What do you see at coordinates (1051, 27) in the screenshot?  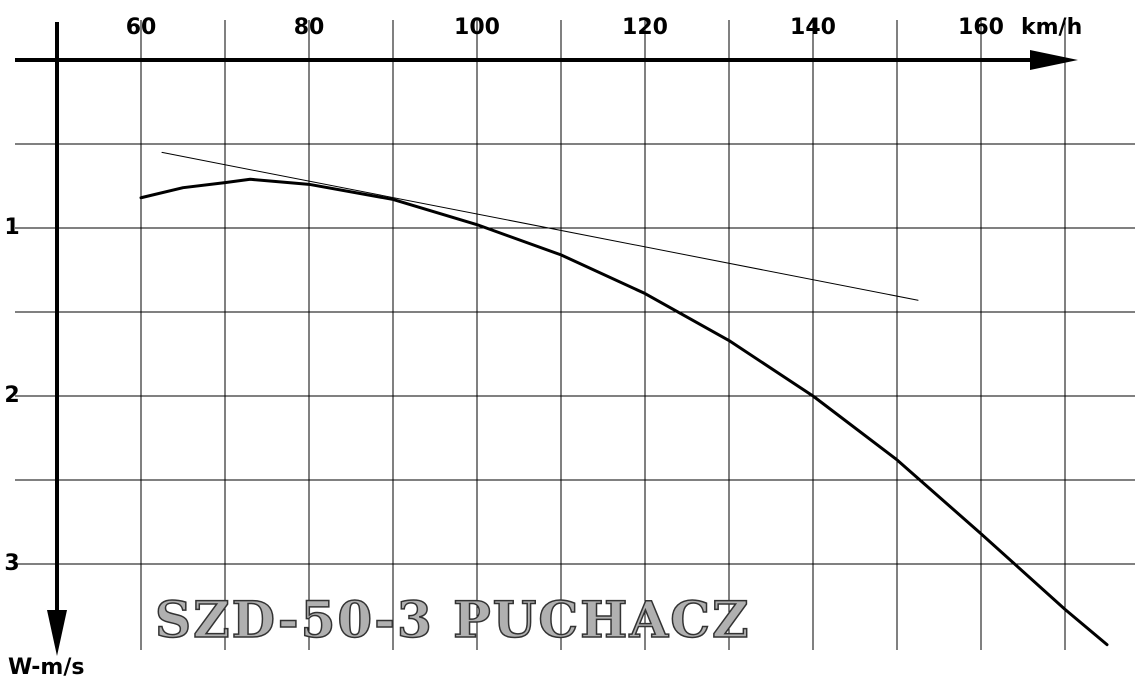 I see `x-axis-label: km/h` at bounding box center [1051, 27].